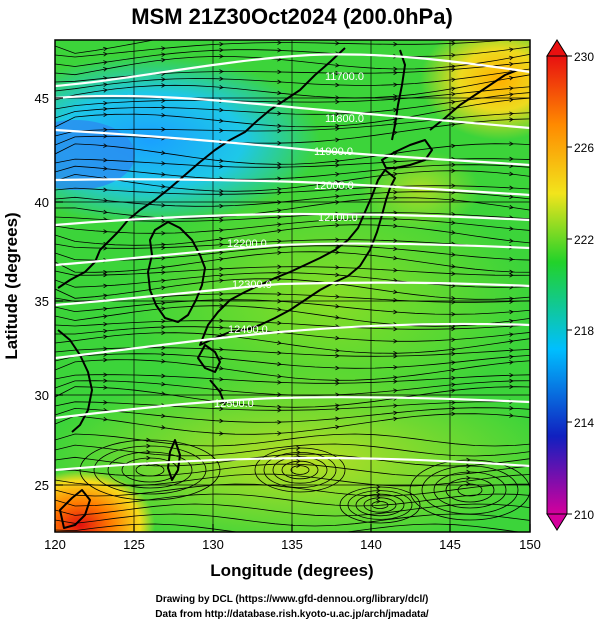 The image size is (599, 625). What do you see at coordinates (334, 186) in the screenshot?
I see `contour-label-12000: 12000.0` at bounding box center [334, 186].